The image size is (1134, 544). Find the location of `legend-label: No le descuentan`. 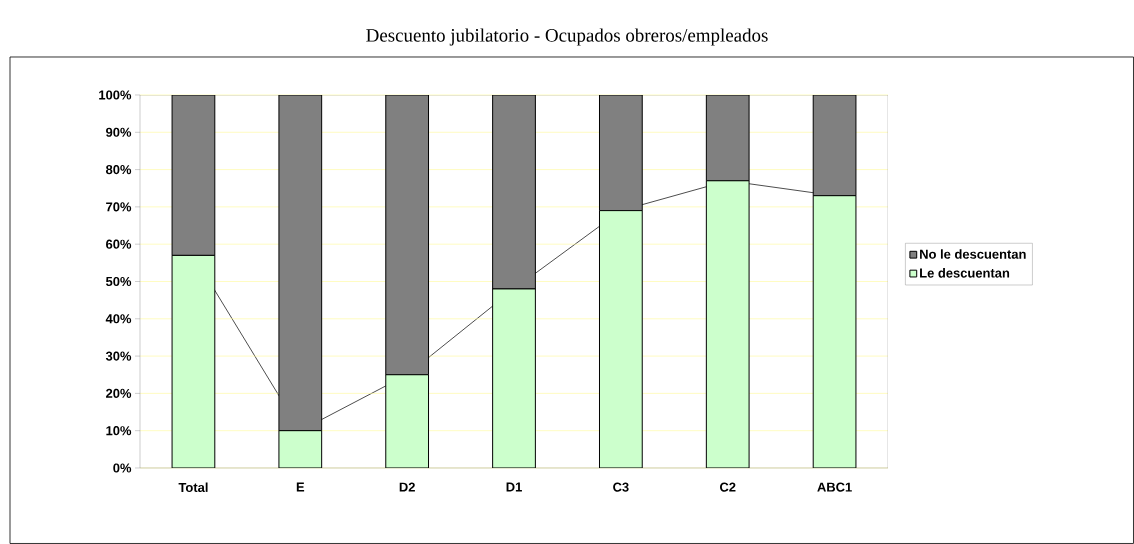

legend-label: No le descuentan is located at coordinates (973, 254).